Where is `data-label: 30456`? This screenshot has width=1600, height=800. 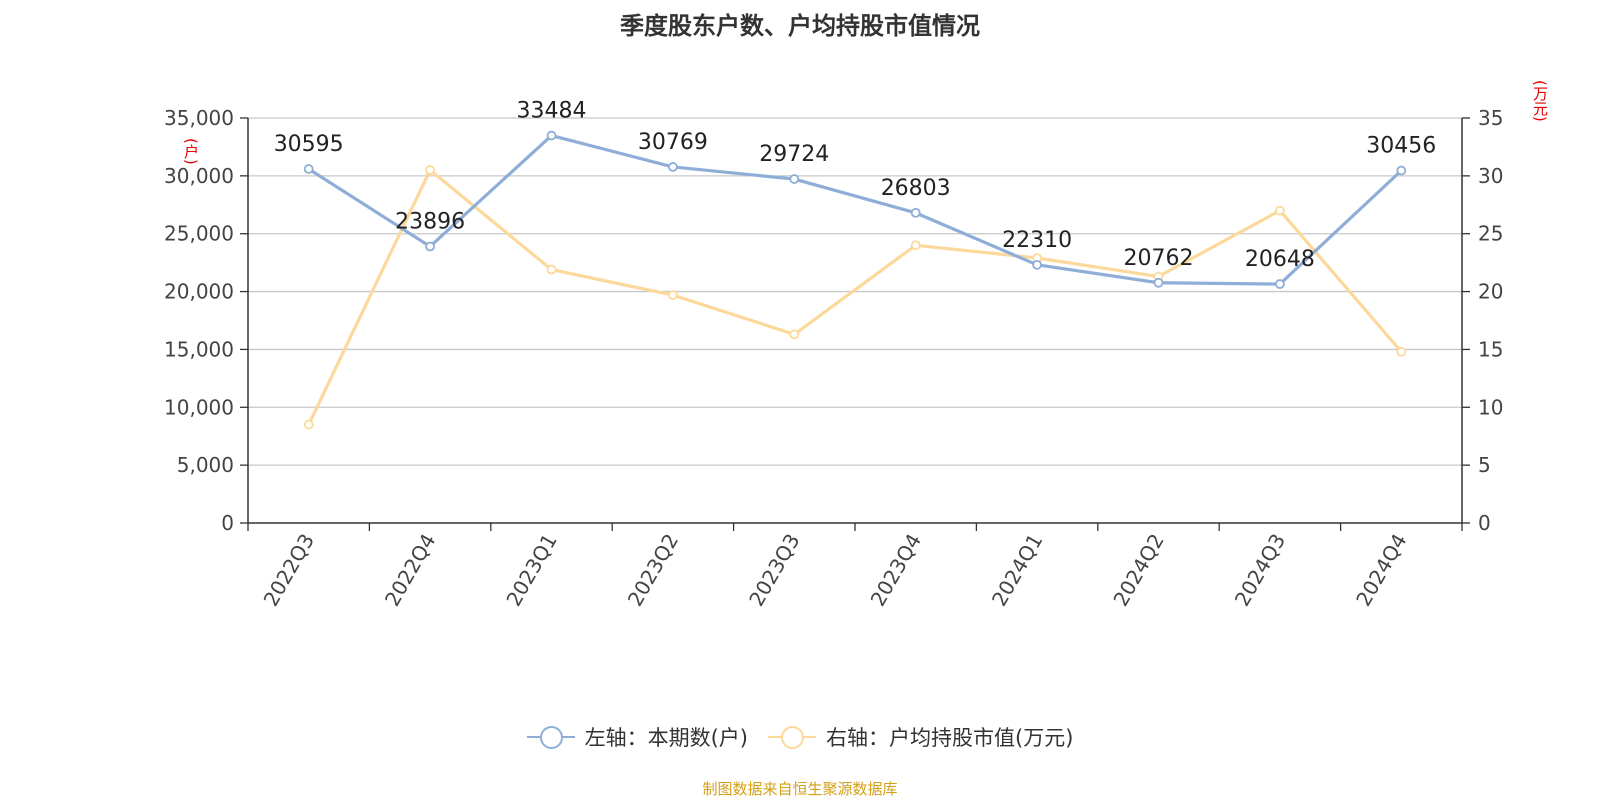
data-label: 30456 is located at coordinates (1401, 146).